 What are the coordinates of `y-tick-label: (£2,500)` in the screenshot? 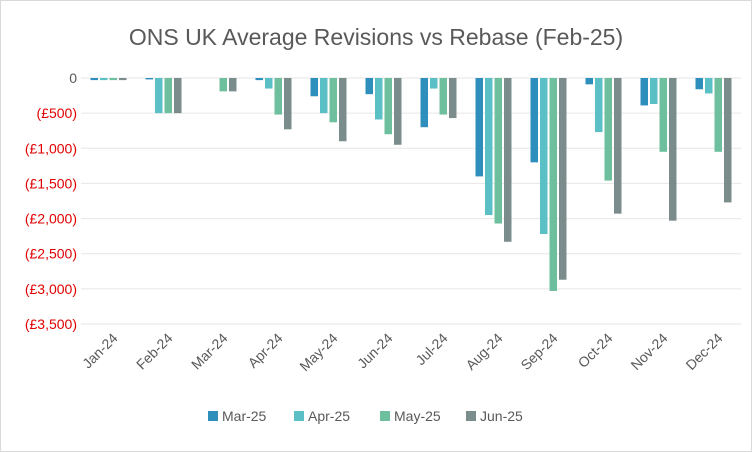 It's located at (51, 254).